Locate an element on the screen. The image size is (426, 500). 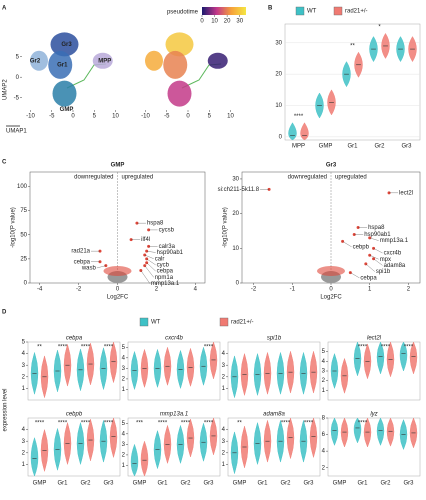
y-tick-label: 20 is located at coordinates (278, 75).